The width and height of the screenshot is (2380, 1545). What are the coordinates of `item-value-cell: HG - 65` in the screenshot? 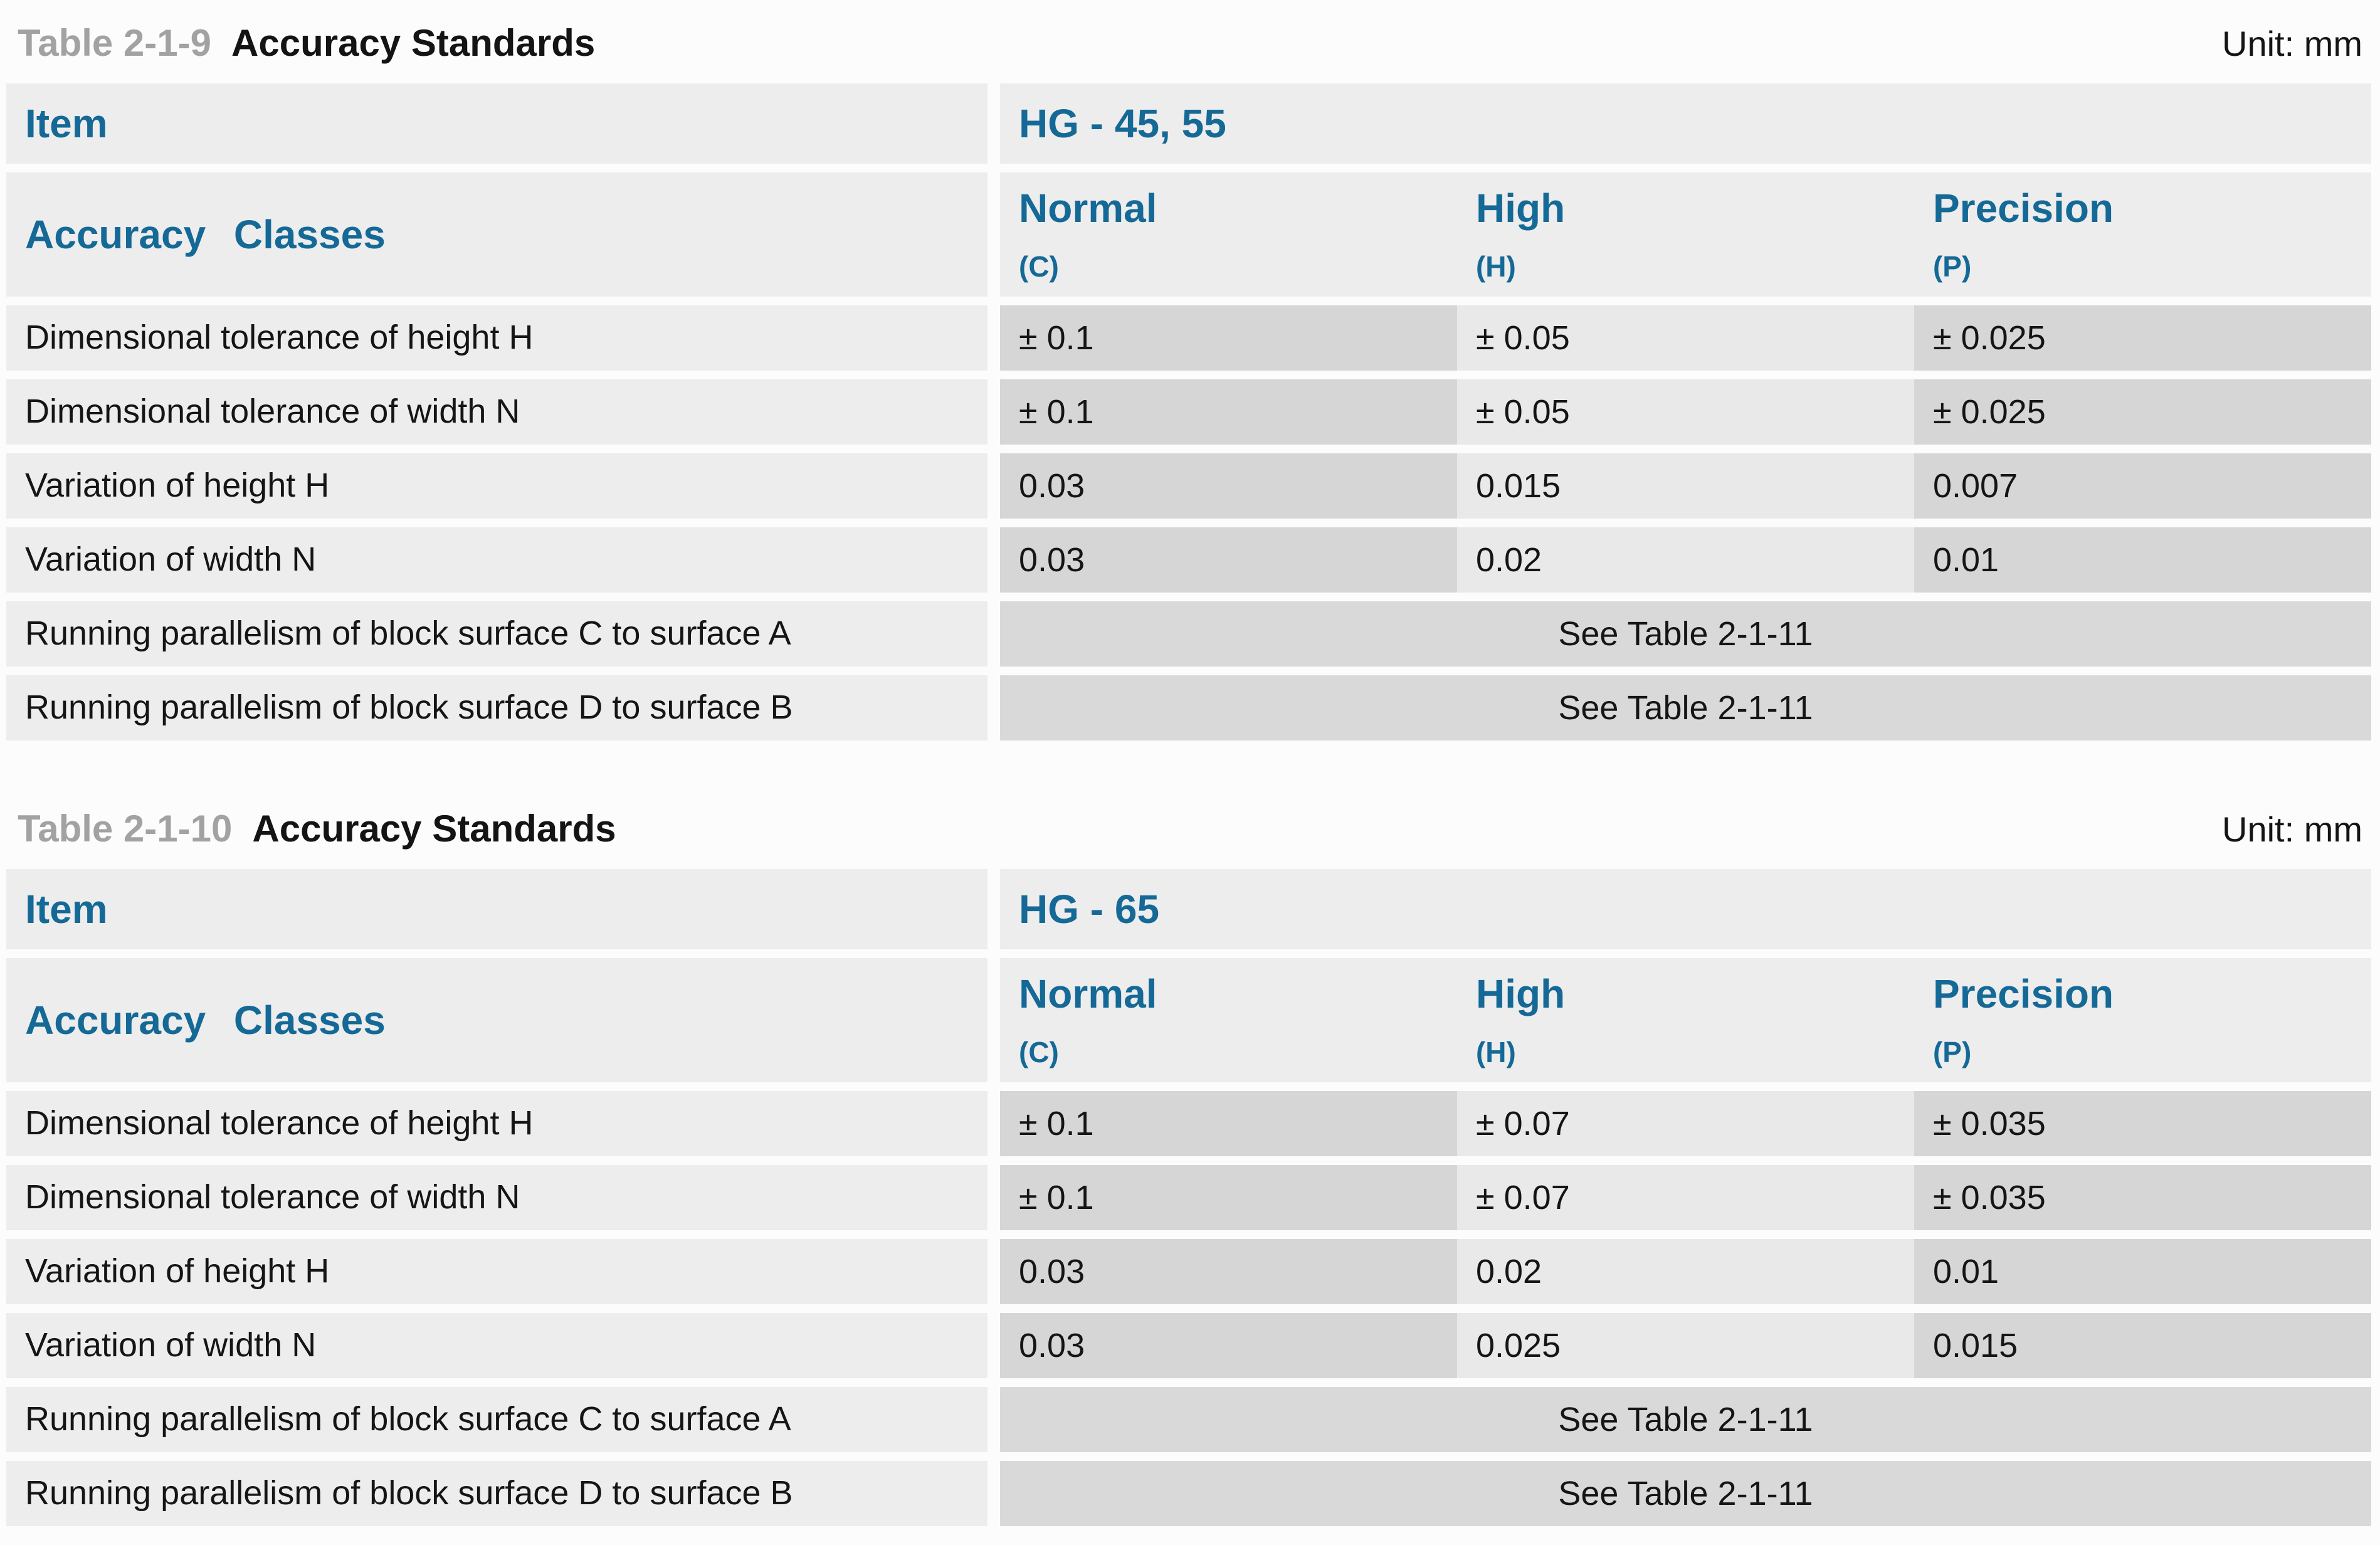 It's located at (1685, 909).